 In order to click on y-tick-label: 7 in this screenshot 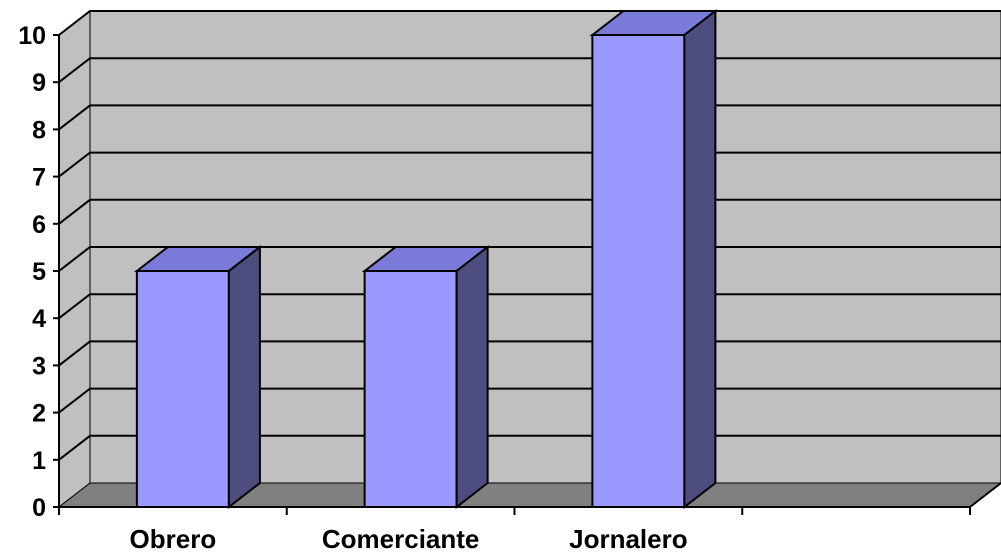, I will do `click(39, 178)`.